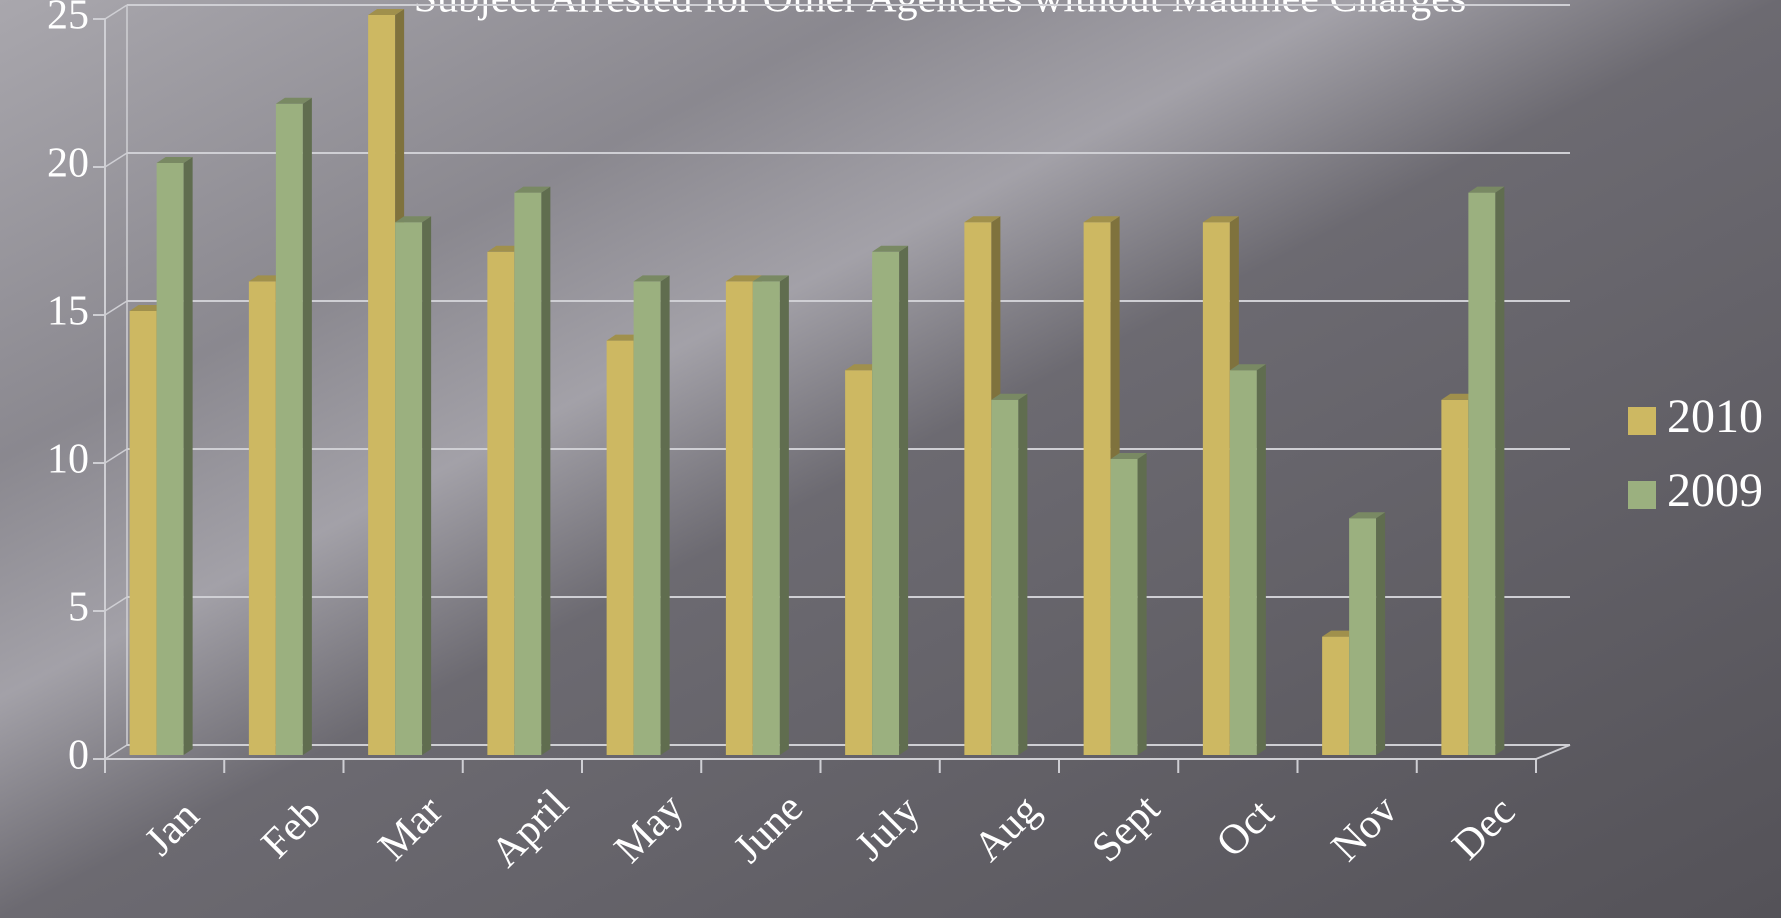 The width and height of the screenshot is (1781, 918). What do you see at coordinates (1553, 752) in the screenshot?
I see `floor-edge` at bounding box center [1553, 752].